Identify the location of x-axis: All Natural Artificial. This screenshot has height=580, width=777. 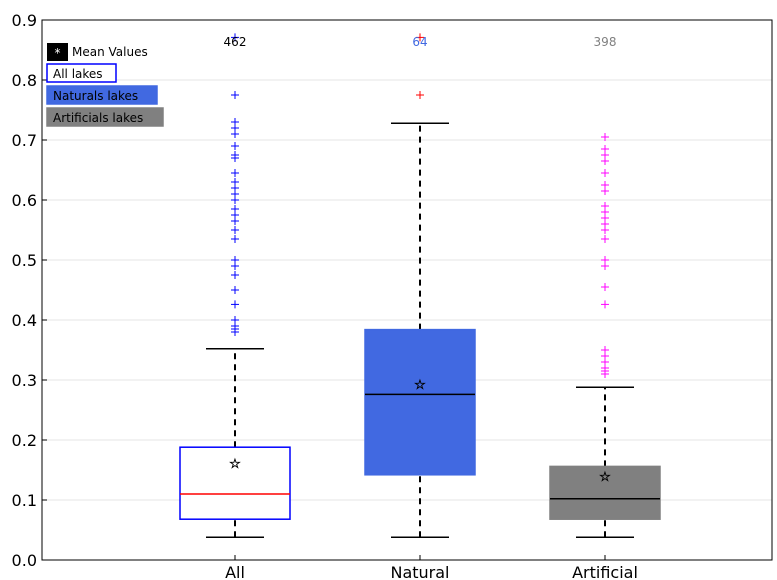
(431, 567).